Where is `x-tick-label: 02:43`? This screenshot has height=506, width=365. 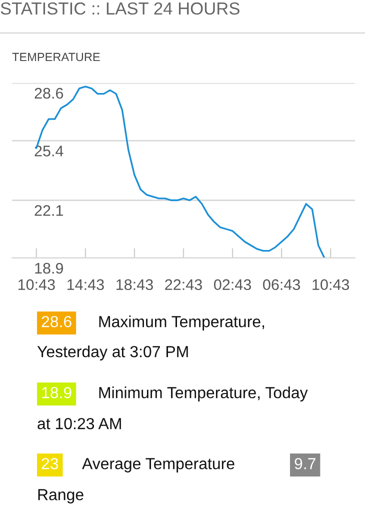
x-tick-label: 02:43 is located at coordinates (232, 284).